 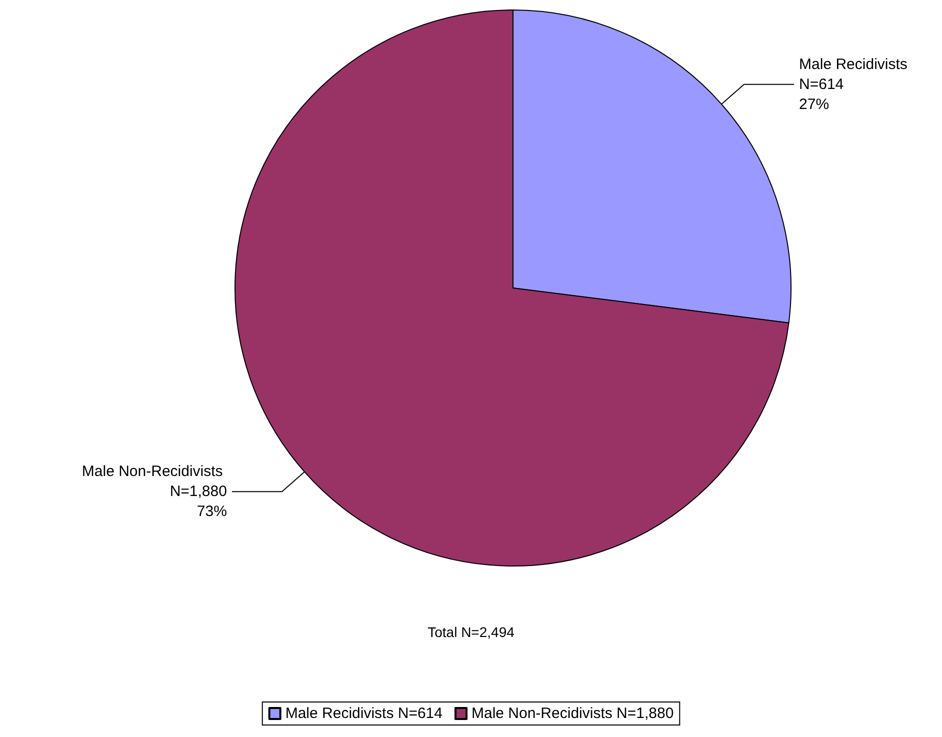 What do you see at coordinates (572, 713) in the screenshot?
I see `legend-label: Male Non-Recidivists N=1,880` at bounding box center [572, 713].